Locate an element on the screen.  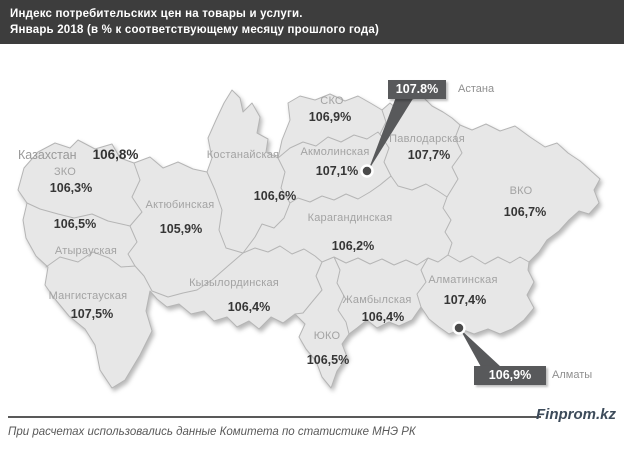
region-value-sko: 106,9% is located at coordinates (330, 117).